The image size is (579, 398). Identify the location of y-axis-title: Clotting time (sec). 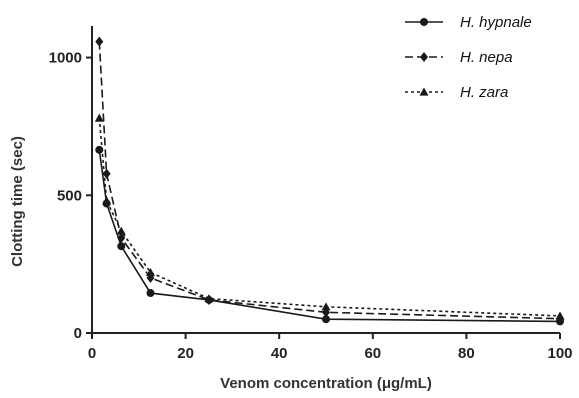
(17, 201).